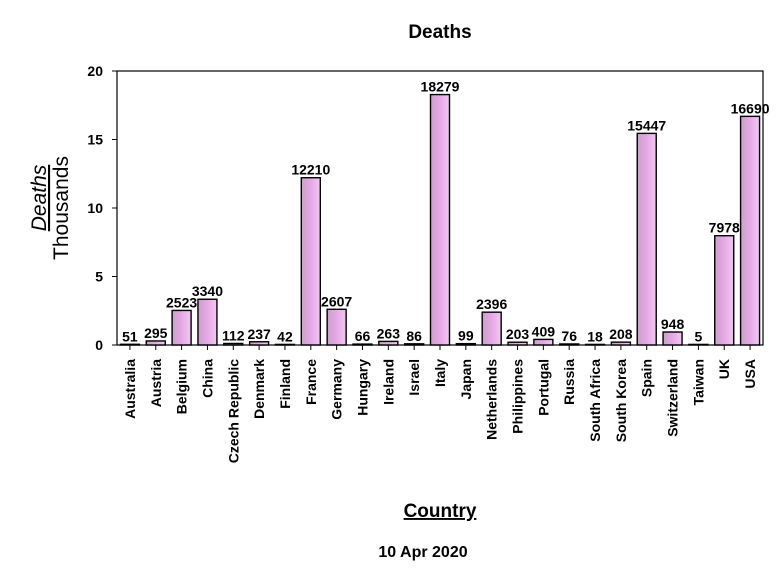 This screenshot has width=781, height=568. What do you see at coordinates (673, 398) in the screenshot?
I see `x-tick-label: Switzerland` at bounding box center [673, 398].